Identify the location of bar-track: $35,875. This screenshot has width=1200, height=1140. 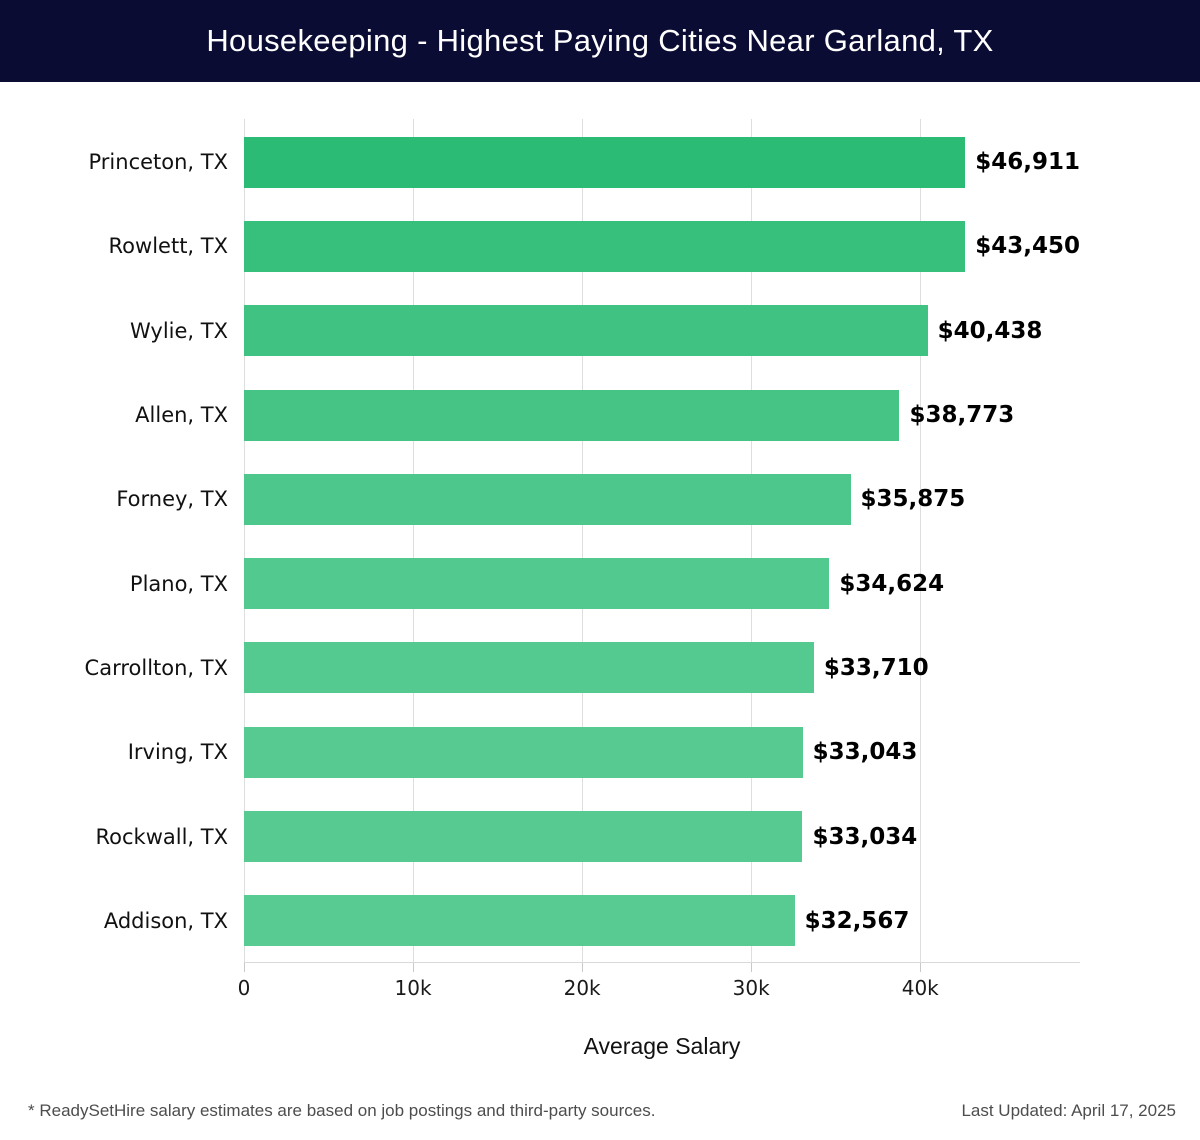
(662, 499).